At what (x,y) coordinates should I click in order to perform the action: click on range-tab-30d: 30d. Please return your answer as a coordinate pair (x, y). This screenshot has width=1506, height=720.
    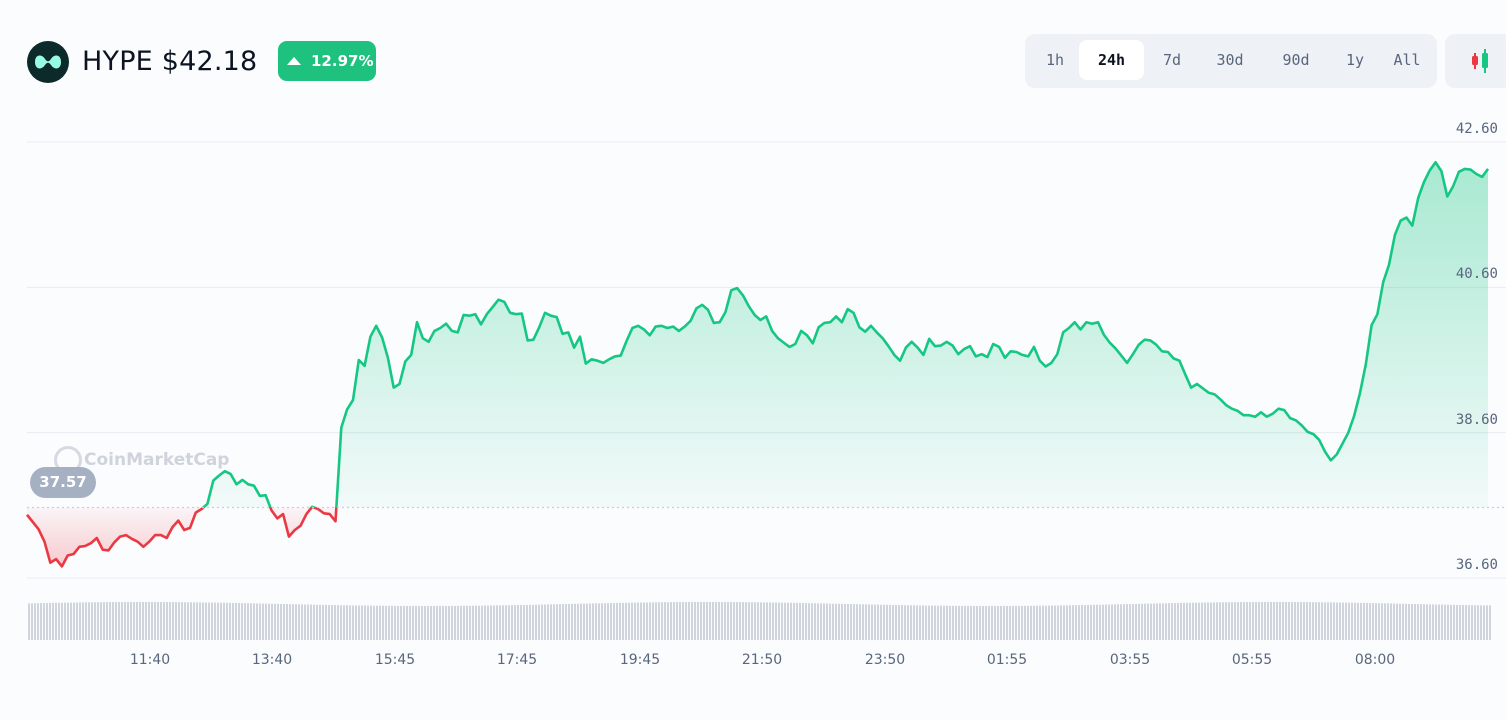
    Looking at the image, I should click on (1230, 60).